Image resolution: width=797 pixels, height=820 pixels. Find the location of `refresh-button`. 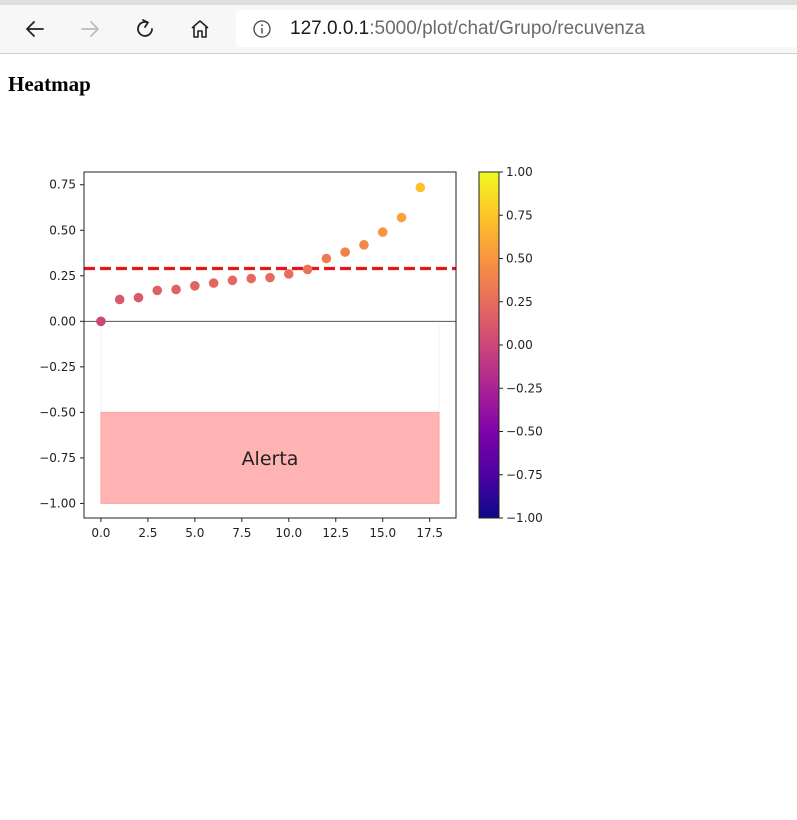

refresh-button is located at coordinates (145, 29).